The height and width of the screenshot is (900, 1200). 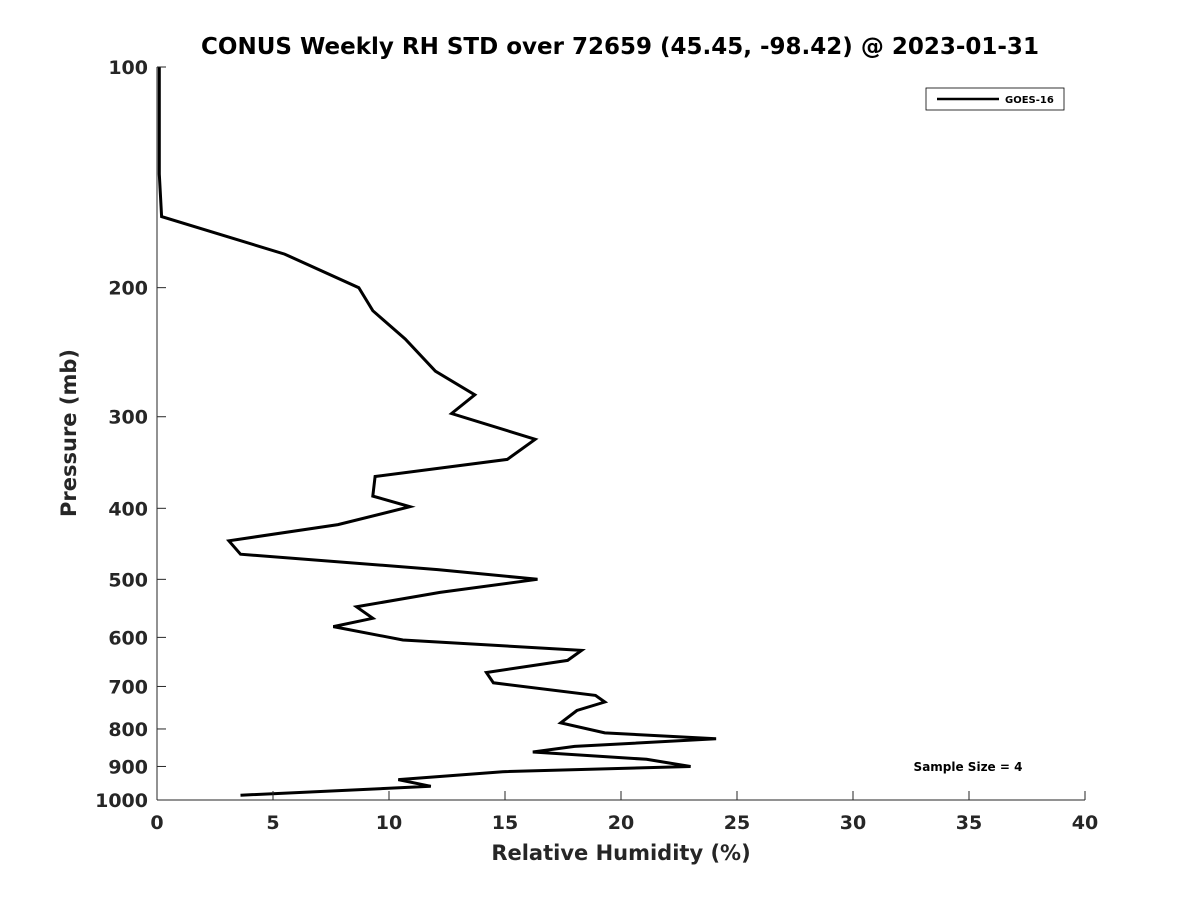 What do you see at coordinates (156, 823) in the screenshot?
I see `x-tick-label: 0` at bounding box center [156, 823].